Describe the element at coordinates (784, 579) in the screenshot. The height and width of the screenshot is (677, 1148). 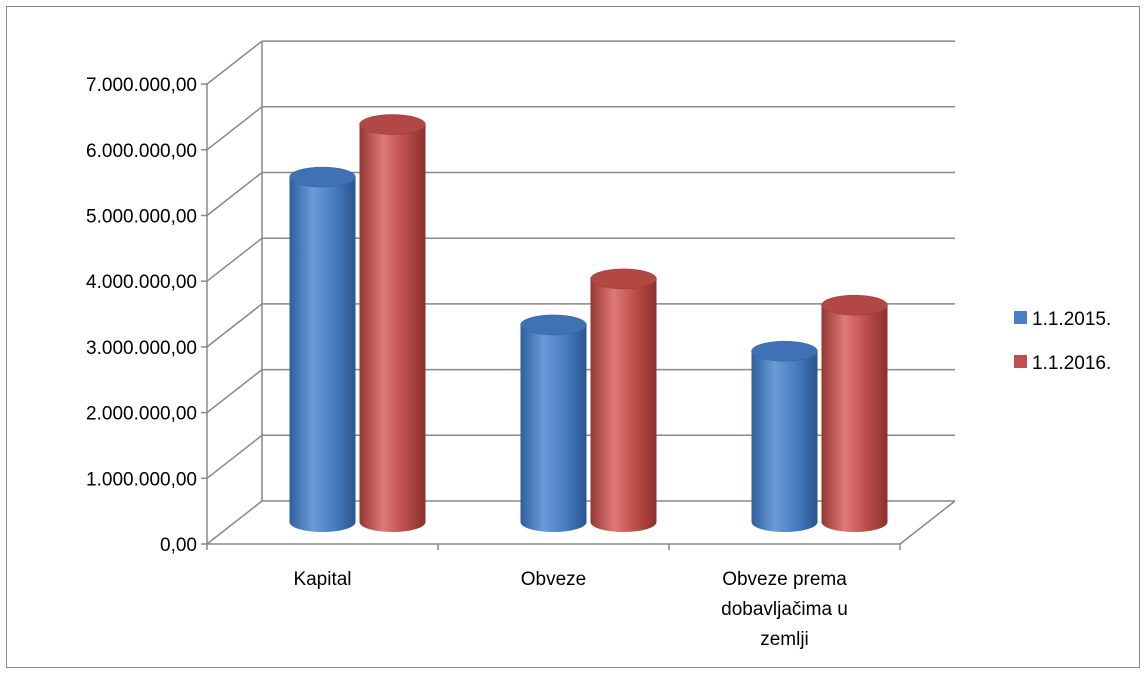
I see `x-tick-label: Obveze prema` at that location.